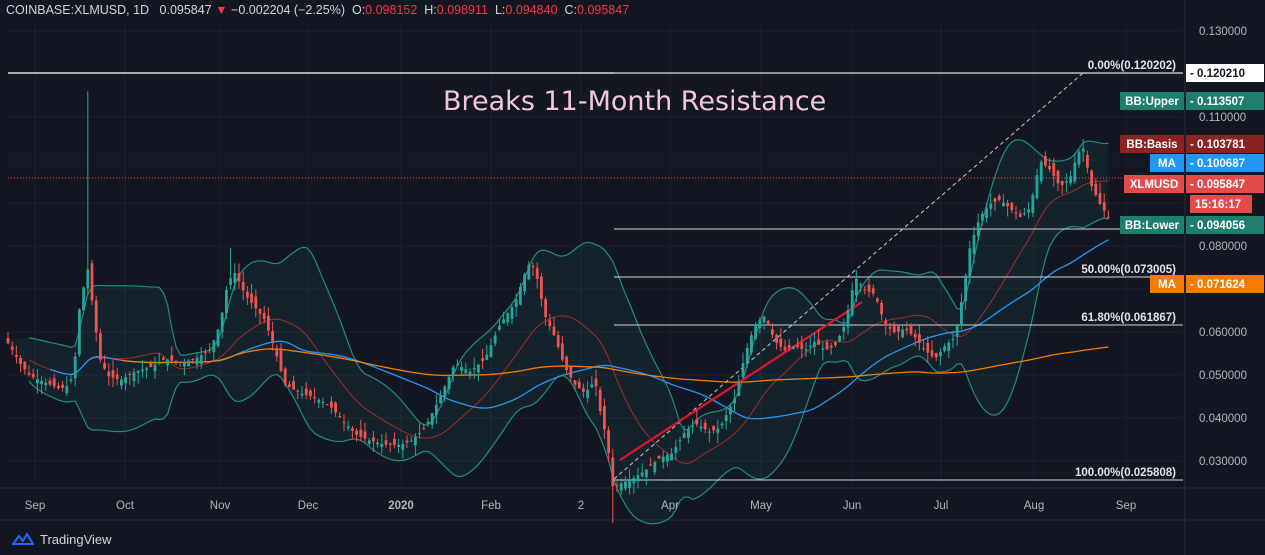 The image size is (1265, 555). Describe the element at coordinates (603, 10) in the screenshot. I see `close-value: 0.095847` at that location.